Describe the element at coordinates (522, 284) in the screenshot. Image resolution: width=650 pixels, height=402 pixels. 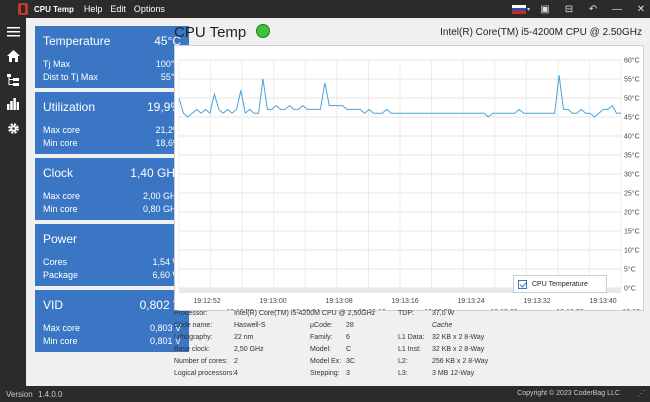
I see `legend-checkbox` at that location.